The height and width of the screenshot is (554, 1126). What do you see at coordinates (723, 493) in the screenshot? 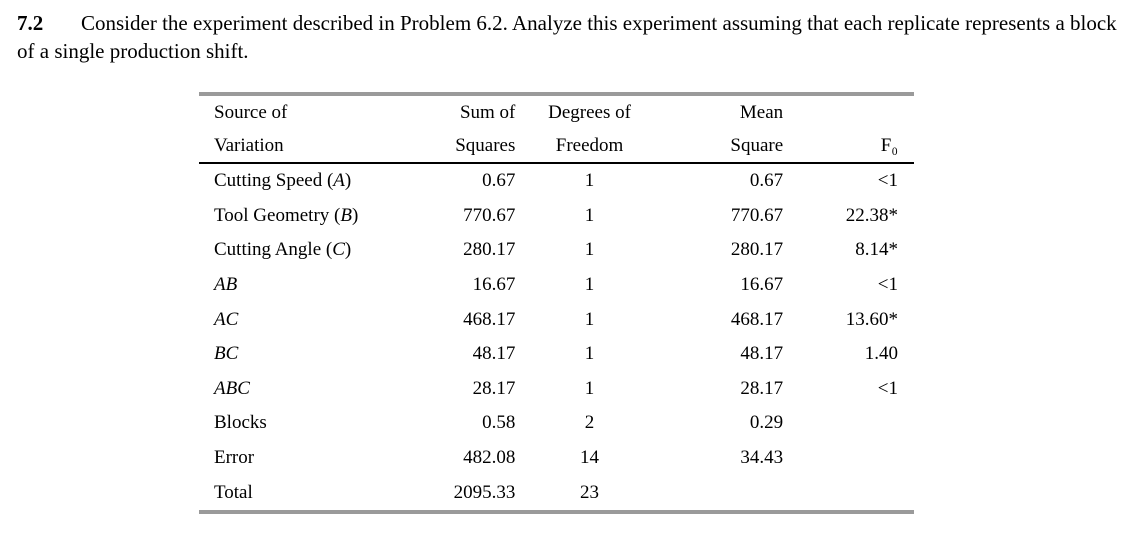
I see `cell-mean-square` at bounding box center [723, 493].